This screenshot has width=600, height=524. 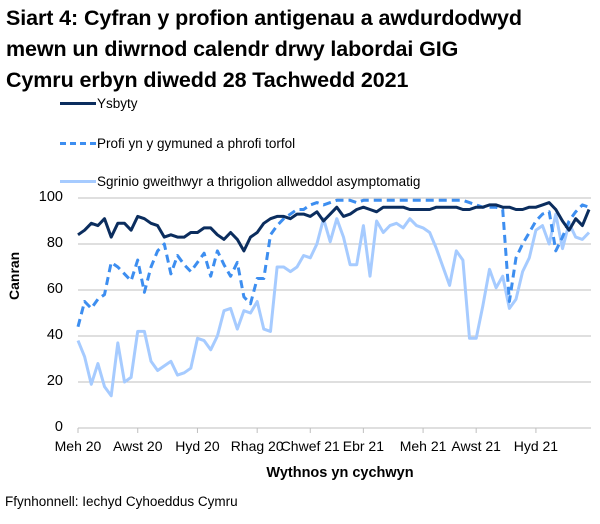 What do you see at coordinates (78, 103) in the screenshot?
I see `legend-swatch-solid-dark-icon` at bounding box center [78, 103].